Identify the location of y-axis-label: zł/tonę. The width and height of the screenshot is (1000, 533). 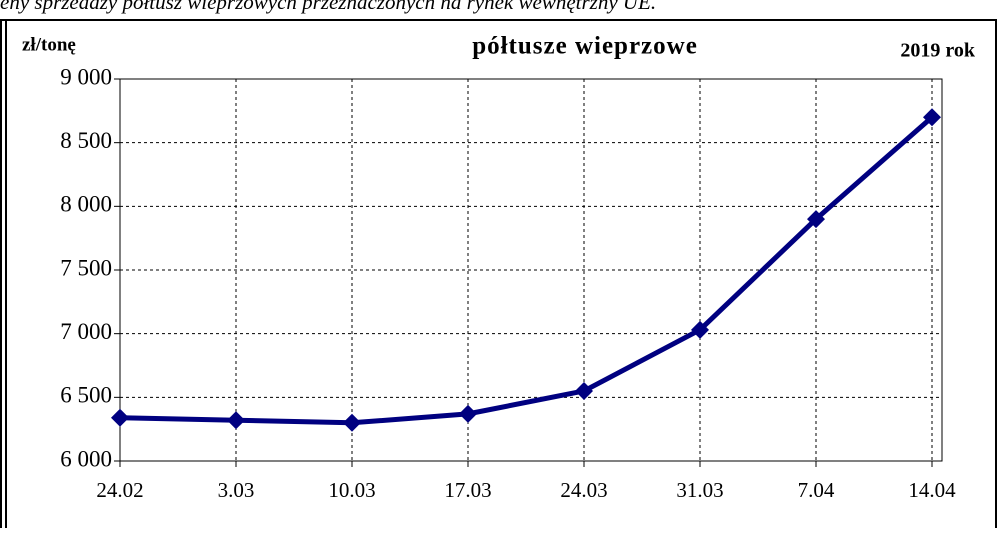
(49, 44).